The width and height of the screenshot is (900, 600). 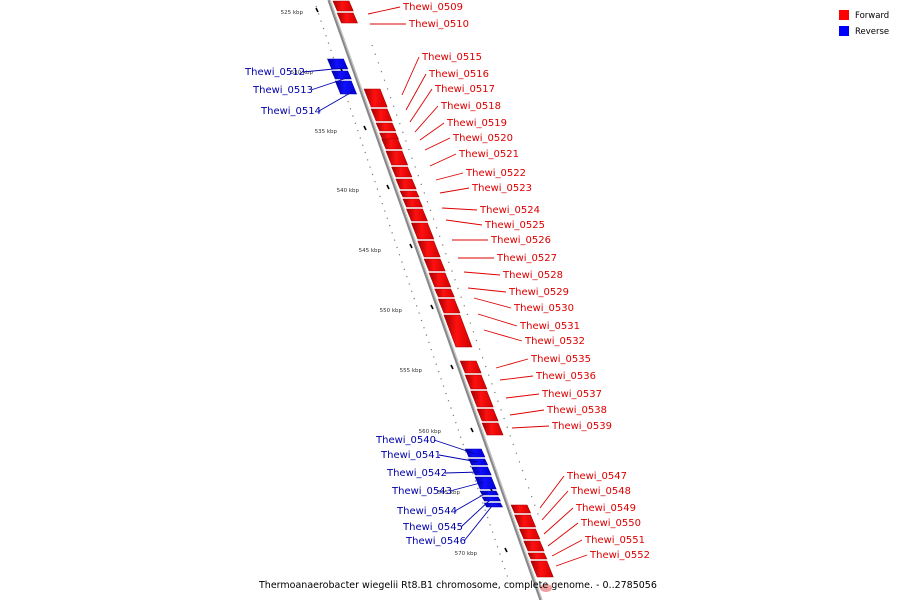 I want to click on gene-label-thewi-0526: Thewi_0526, so click(x=520, y=240).